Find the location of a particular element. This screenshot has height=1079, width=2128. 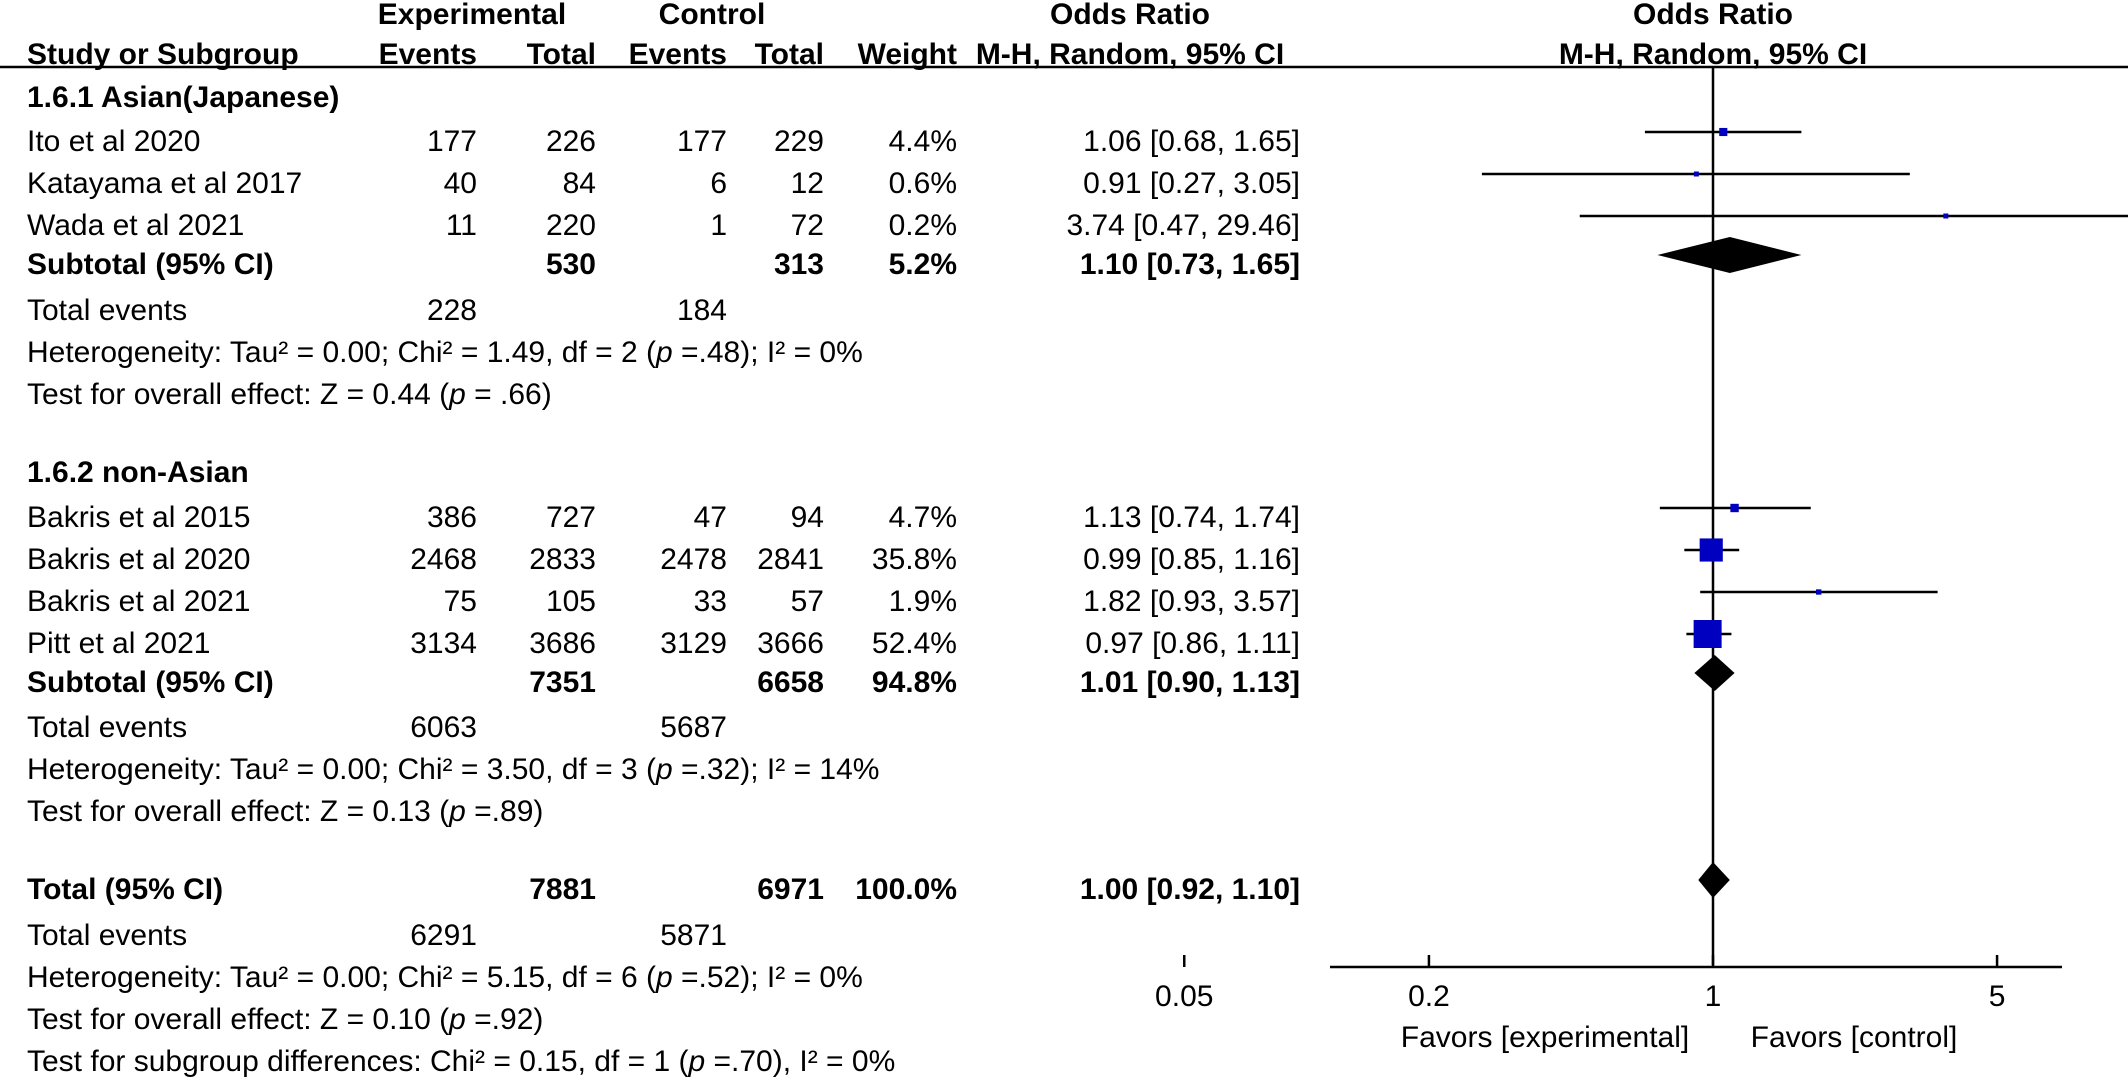

subtotal-label: Subtotal (95% CI) is located at coordinates (150, 264).